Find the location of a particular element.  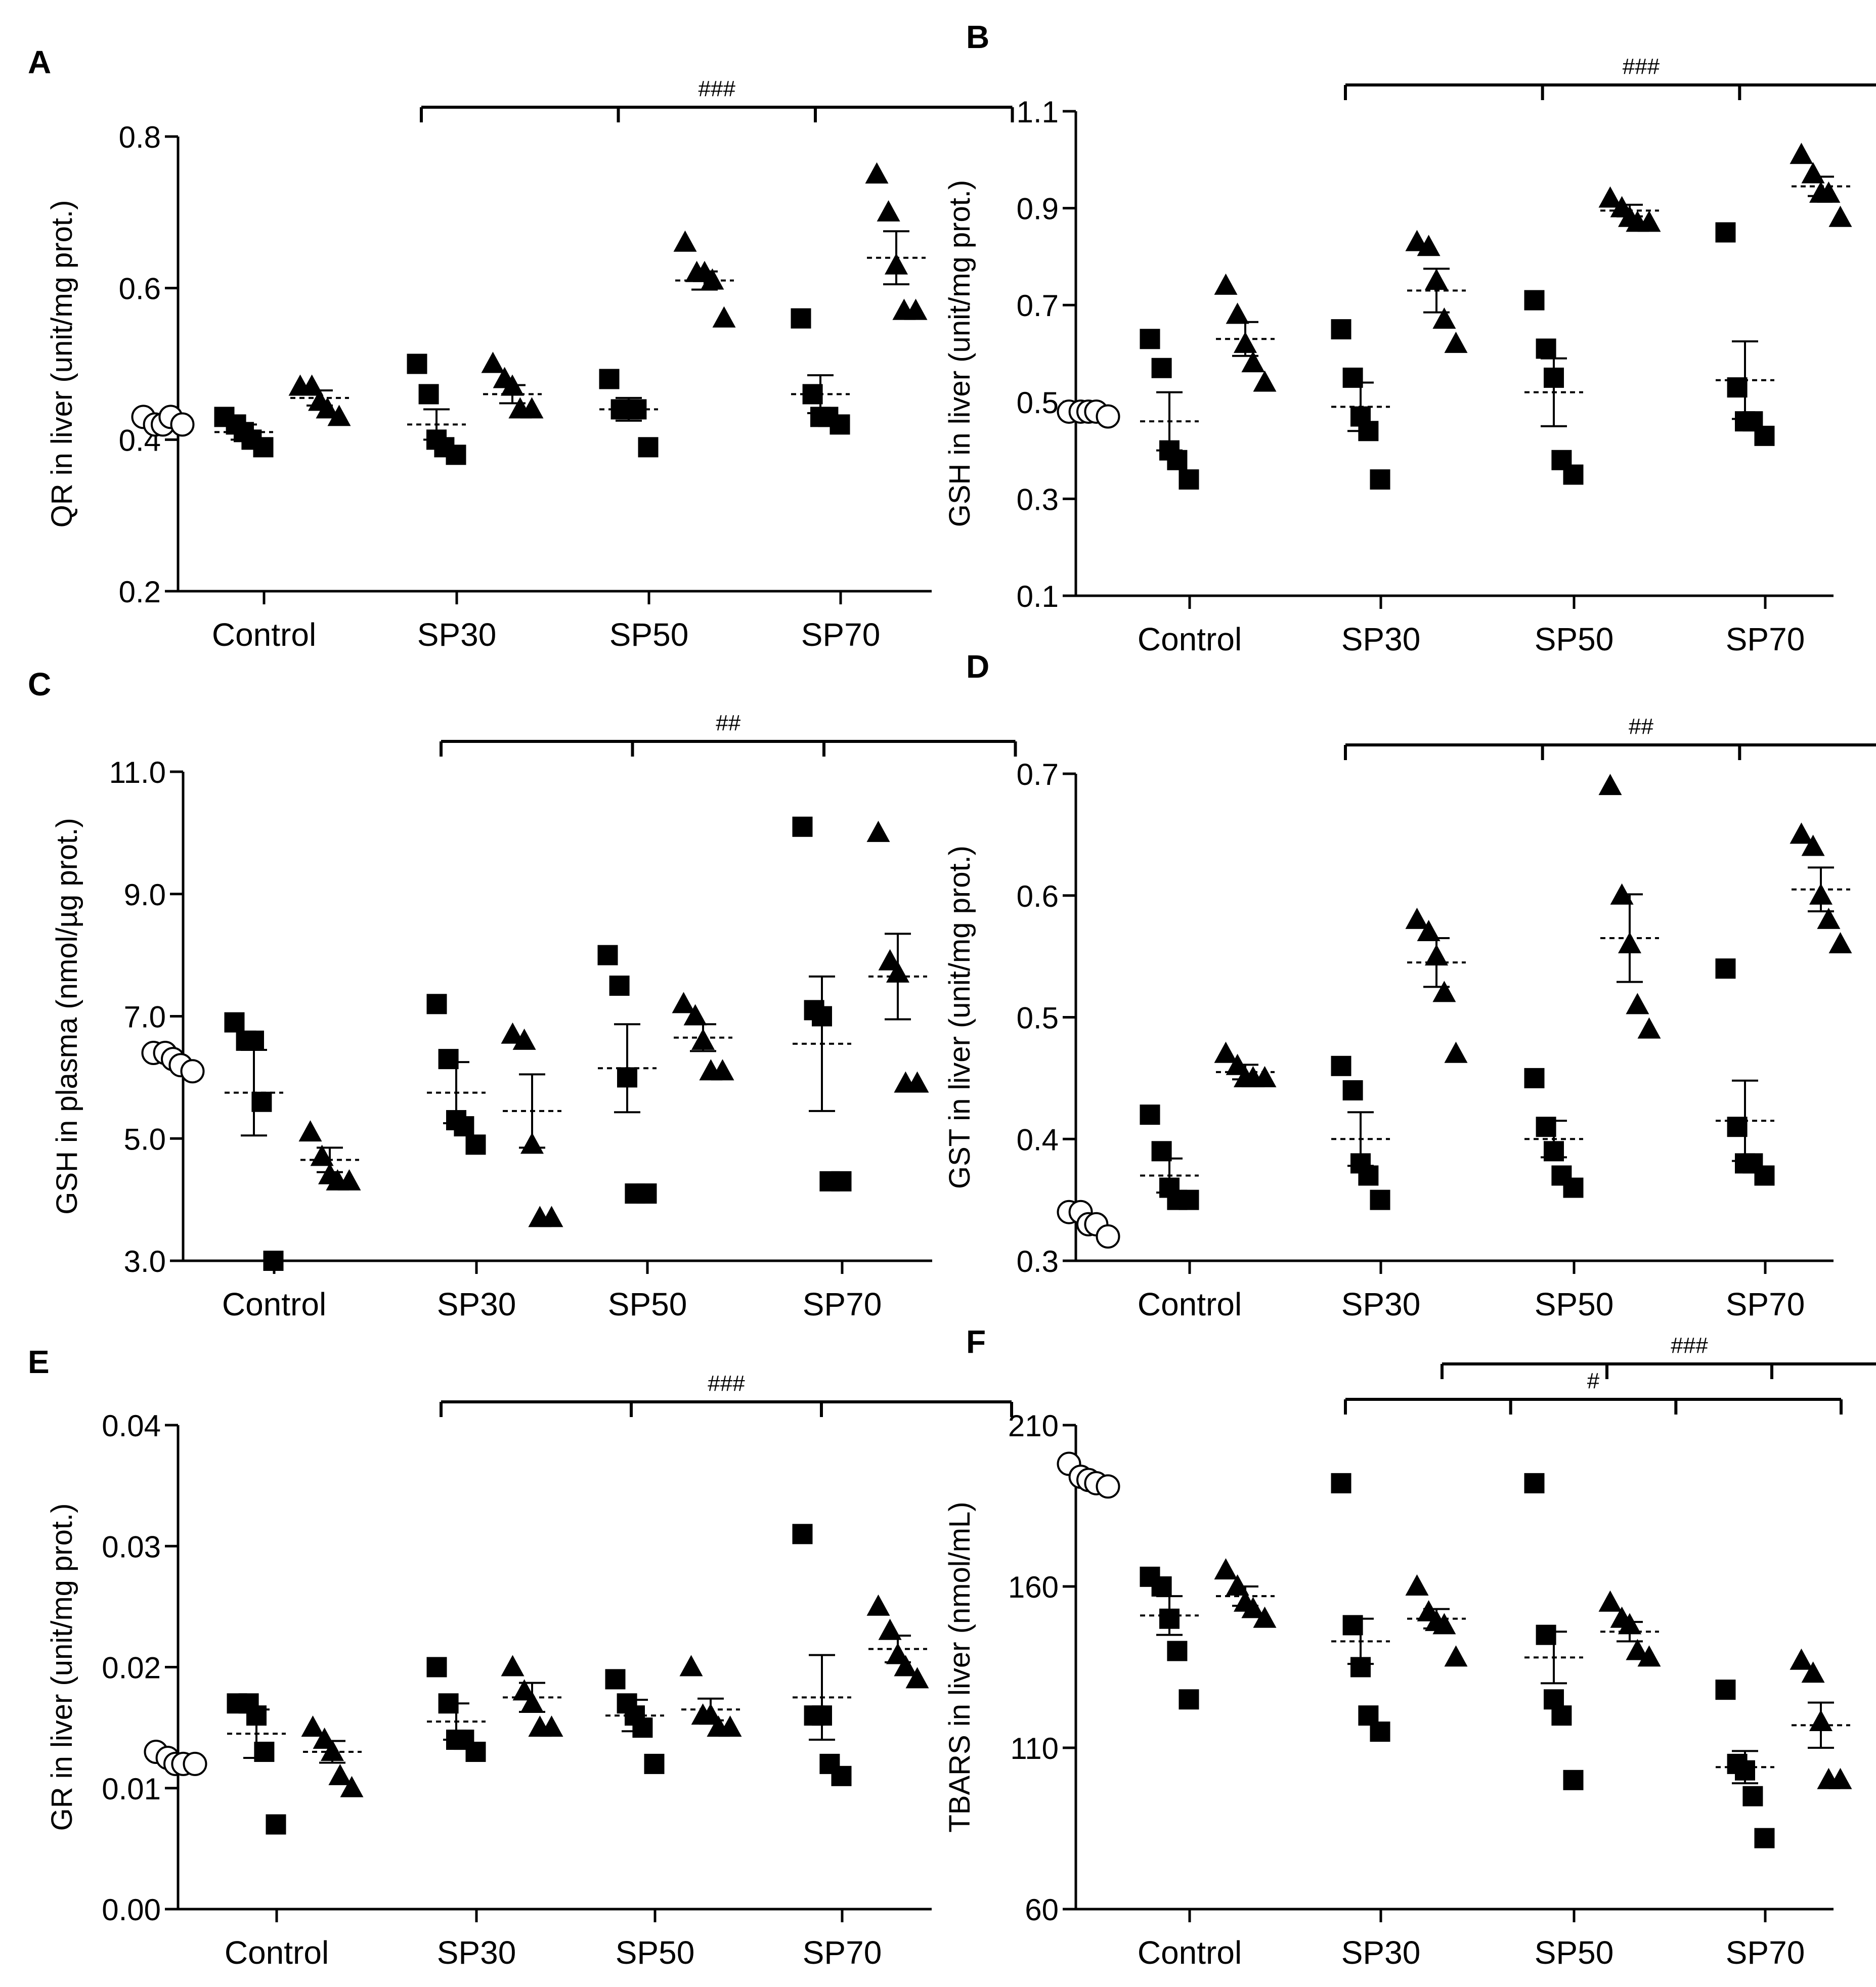

y-tick-label: 0.9 is located at coordinates (1038, 209).